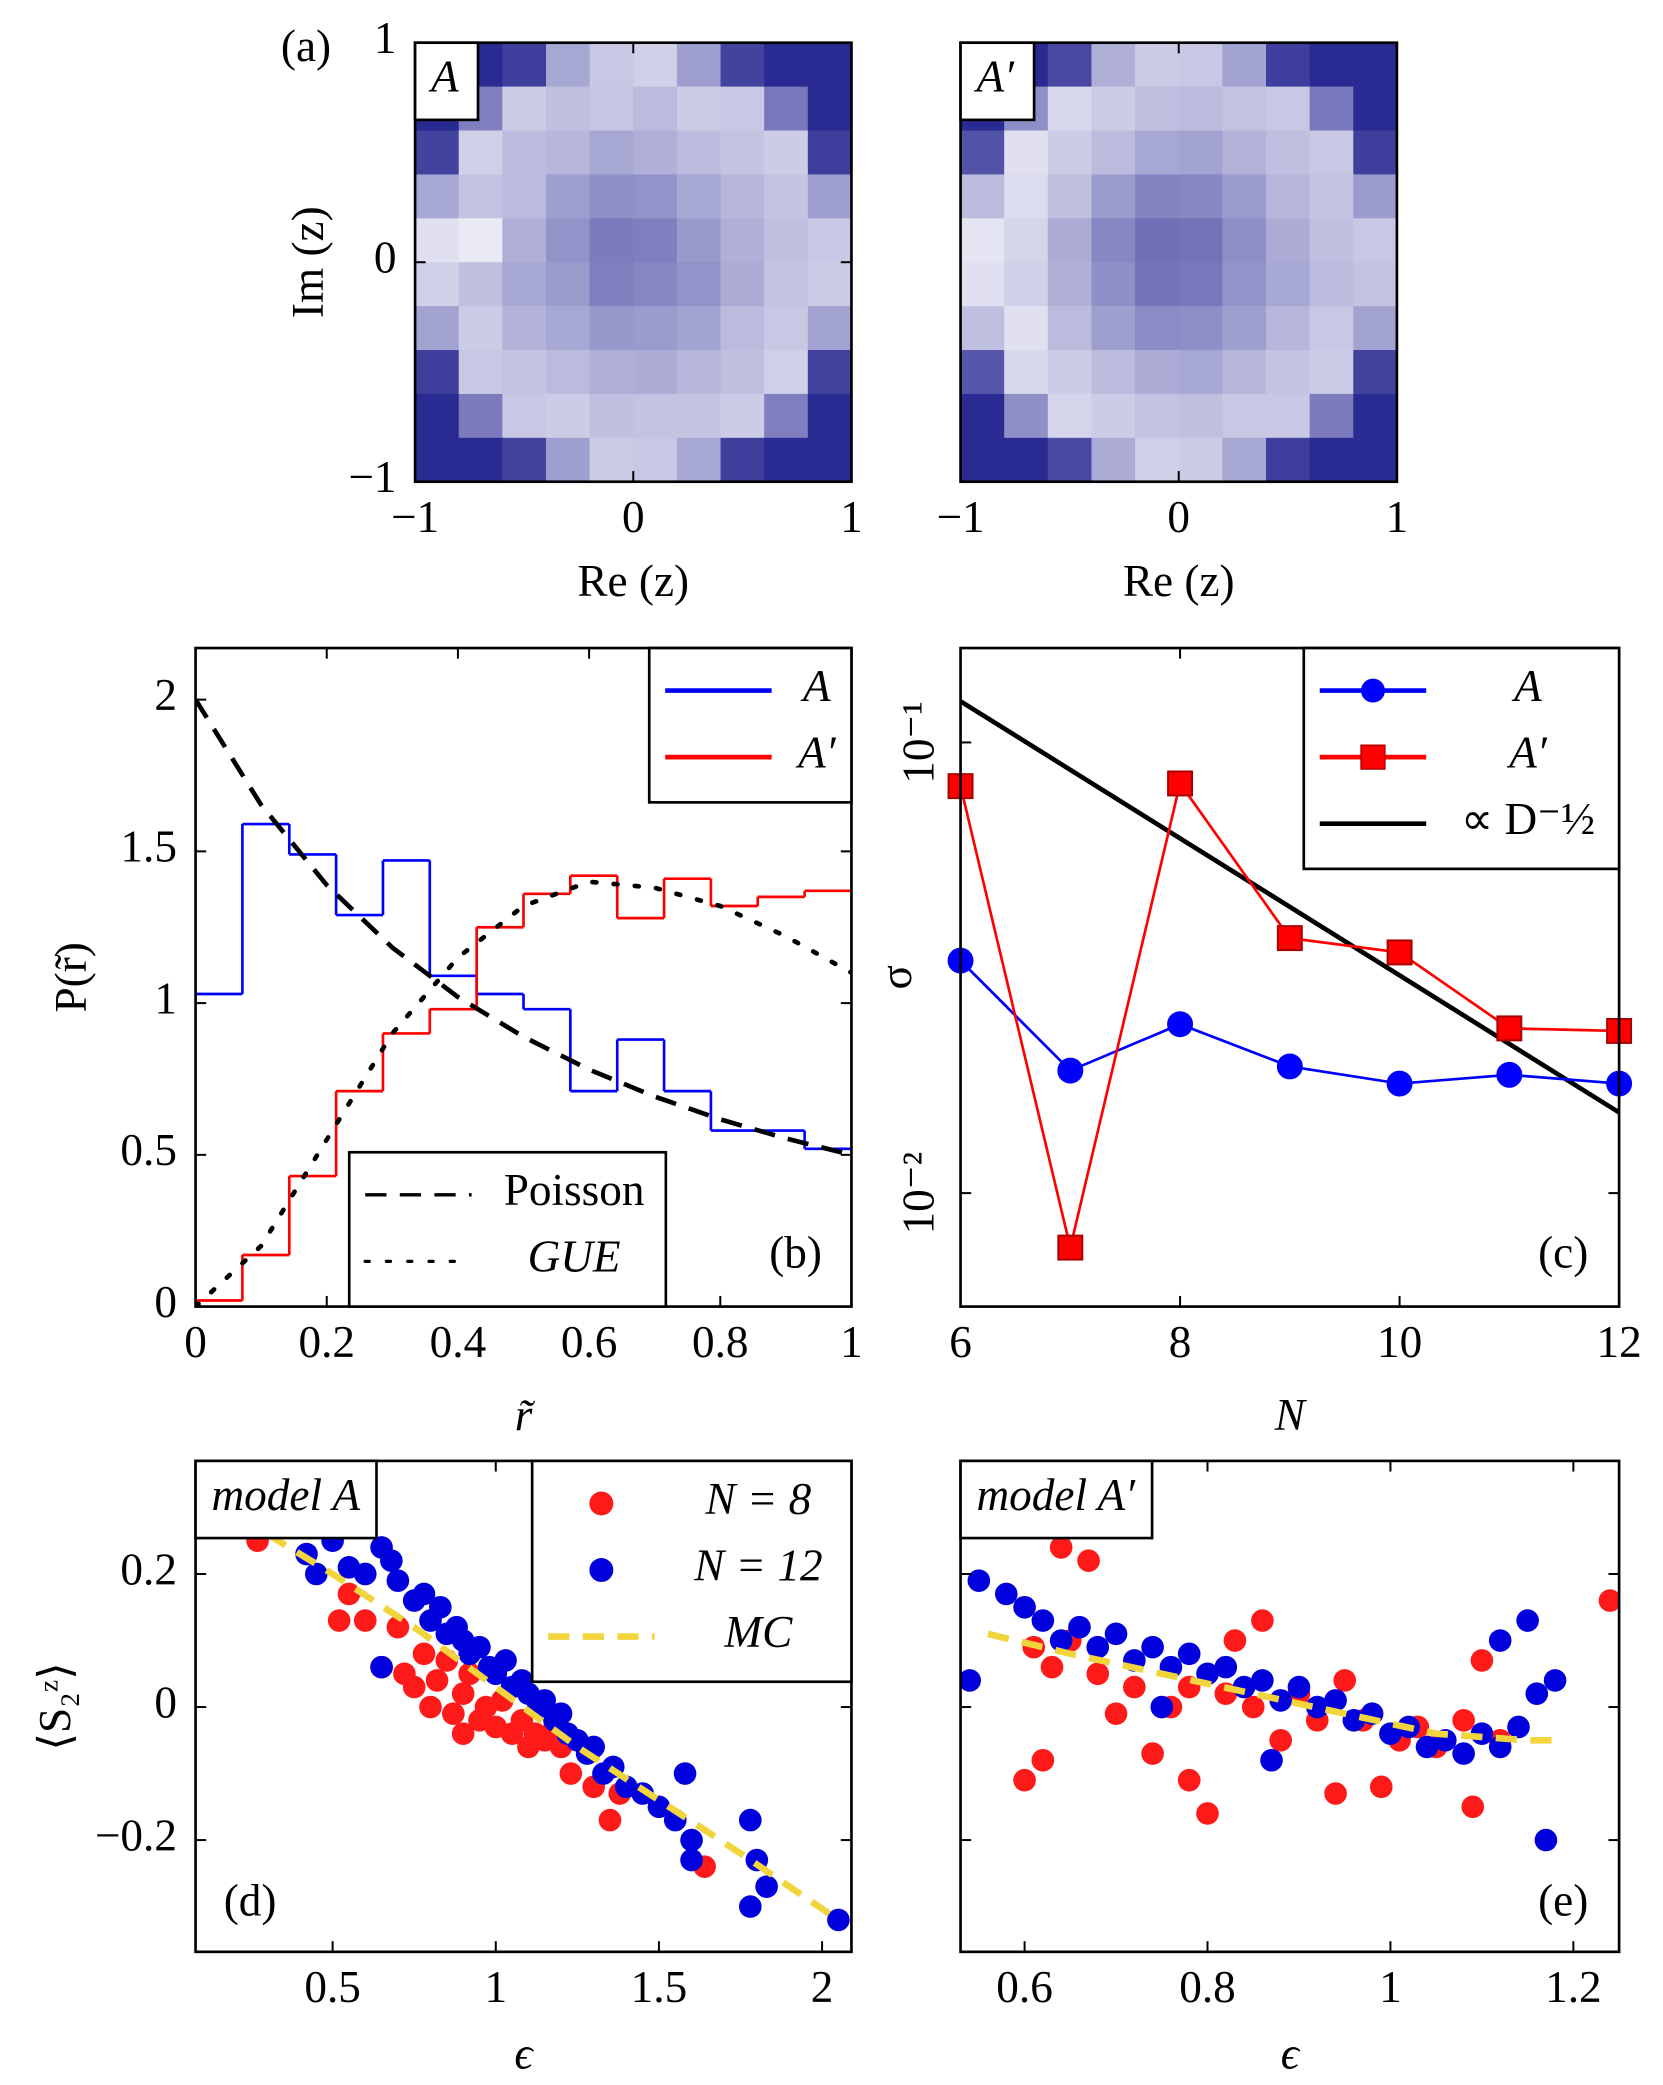 This screenshot has height=2085, width=1663. I want to click on legend-label: A, so click(1526, 686).